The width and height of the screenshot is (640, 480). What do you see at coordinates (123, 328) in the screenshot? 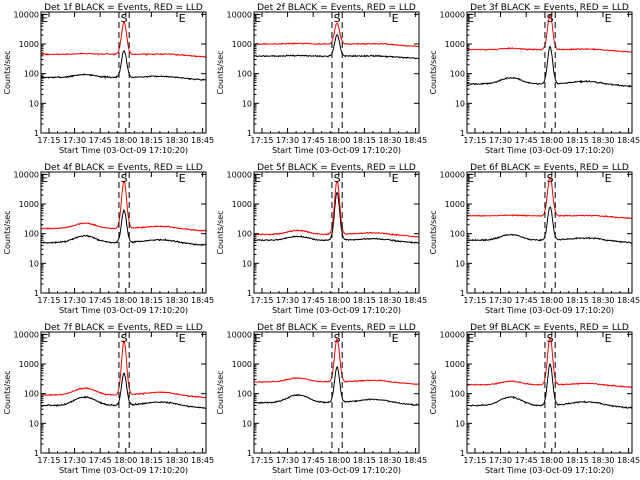
I see `panel-title: Det 7f BLACK = Events, RED = LLD` at bounding box center [123, 328].